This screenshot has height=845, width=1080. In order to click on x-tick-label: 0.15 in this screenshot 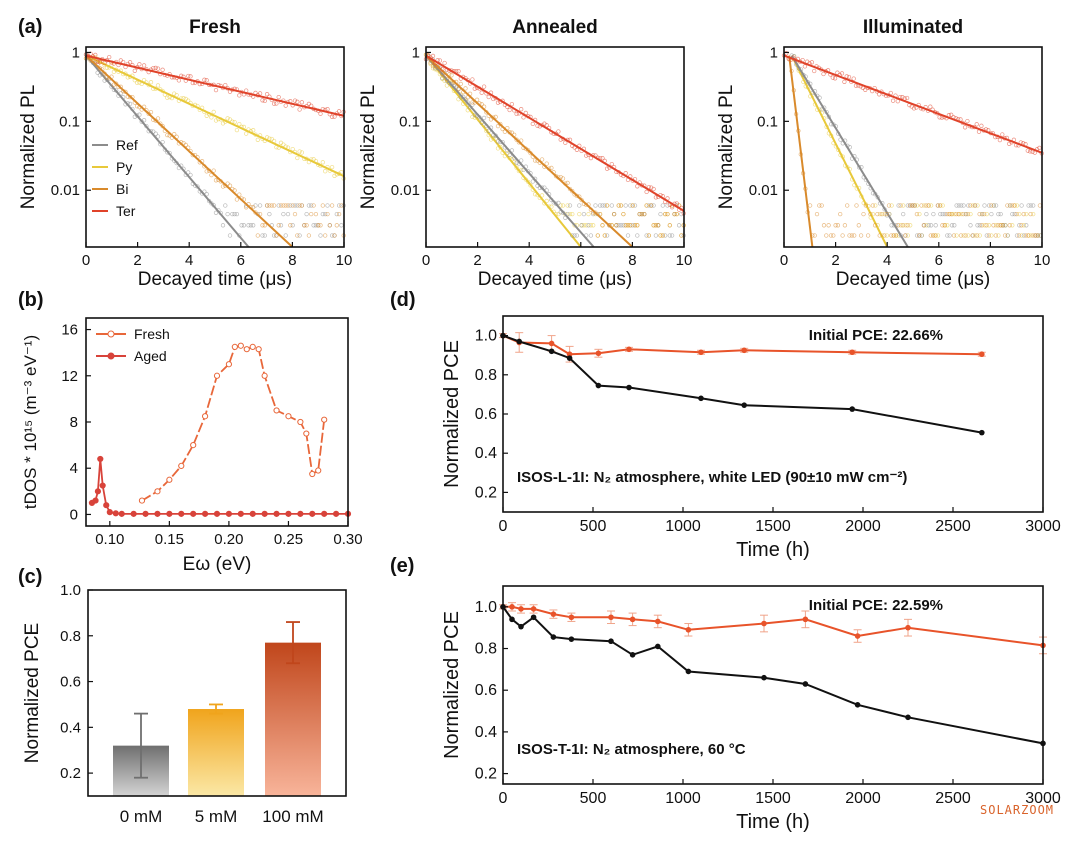, I will do `click(169, 539)`.